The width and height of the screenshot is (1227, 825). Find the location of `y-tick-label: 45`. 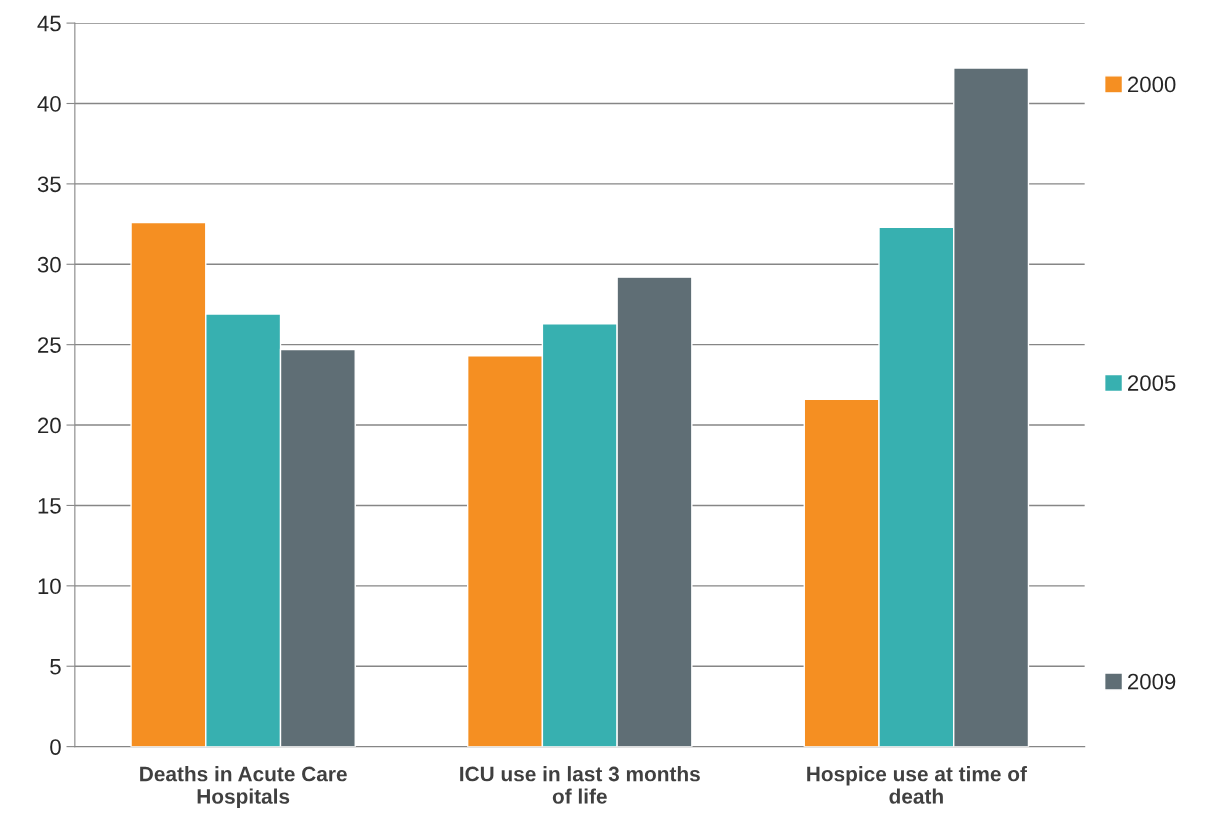

y-tick-label: 45 is located at coordinates (49, 23).